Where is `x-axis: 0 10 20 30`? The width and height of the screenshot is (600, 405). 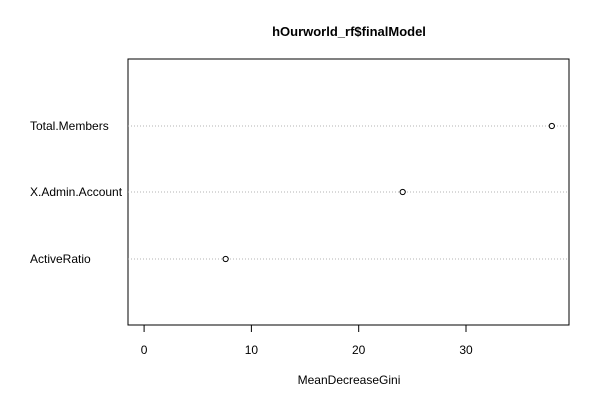 x-axis: 0 10 20 30 is located at coordinates (307, 340).